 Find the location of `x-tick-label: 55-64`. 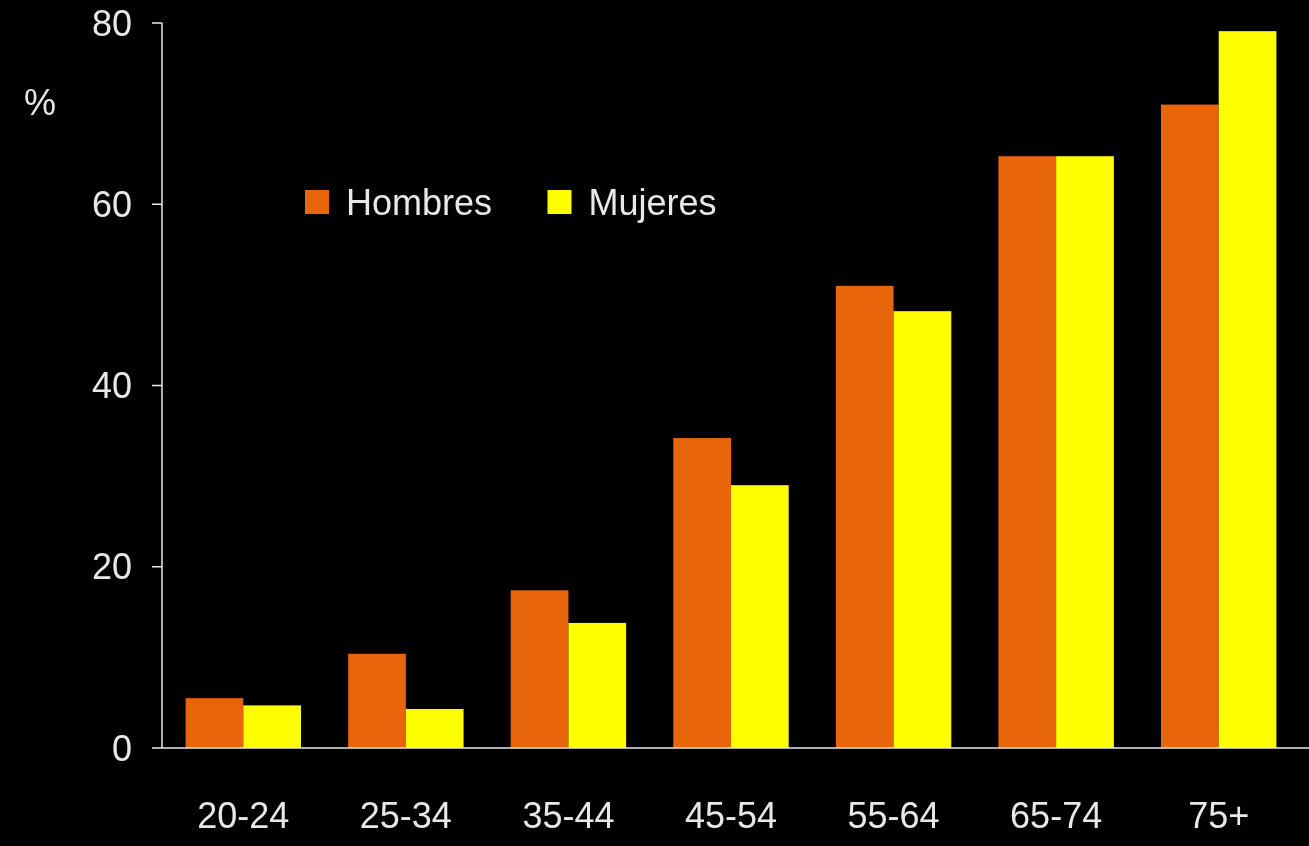

x-tick-label: 55-64 is located at coordinates (893, 815).